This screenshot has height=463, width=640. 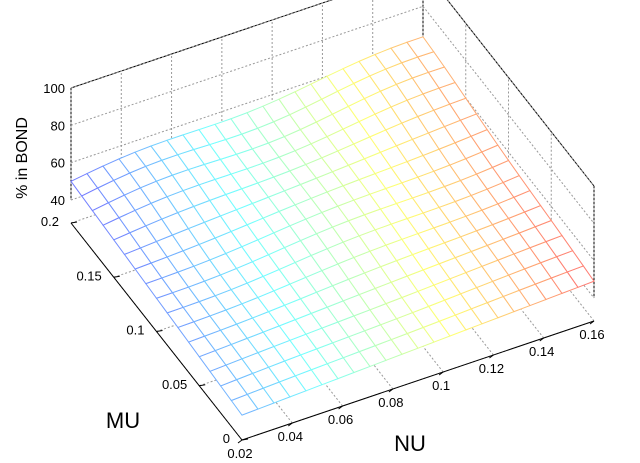 I want to click on x-axis-line, so click(x=418, y=380).